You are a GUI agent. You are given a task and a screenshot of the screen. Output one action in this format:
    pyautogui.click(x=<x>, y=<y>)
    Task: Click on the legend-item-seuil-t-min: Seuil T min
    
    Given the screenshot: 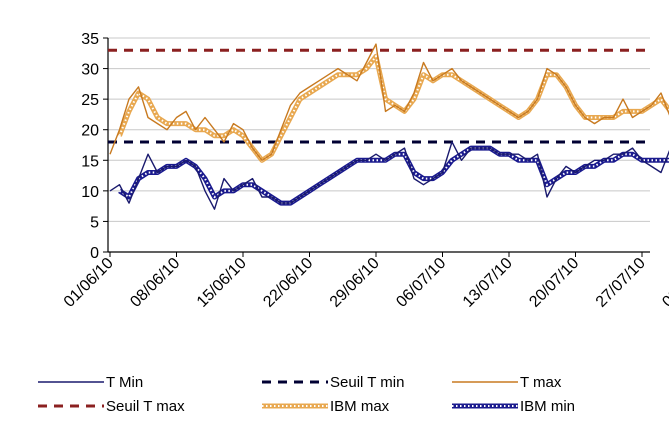 What is the action you would take?
    pyautogui.click(x=333, y=382)
    